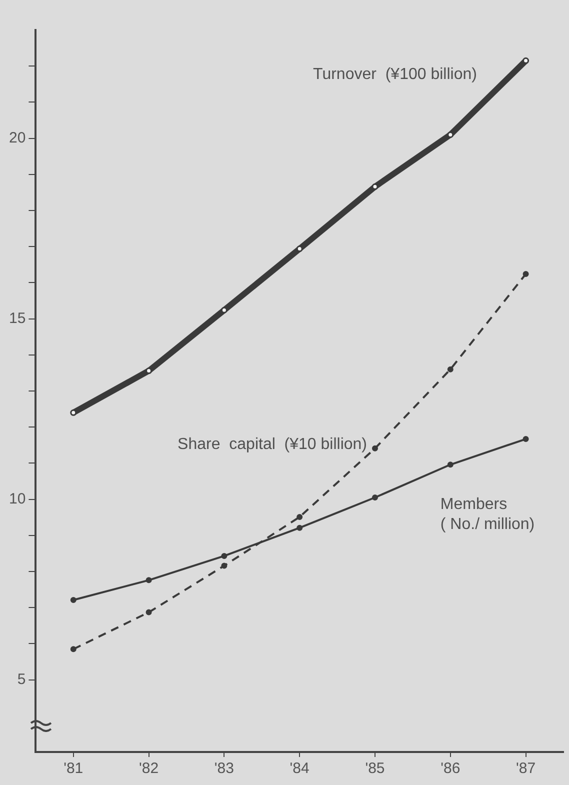  Describe the element at coordinates (526, 769) in the screenshot. I see `x-tick-label: '87` at that location.